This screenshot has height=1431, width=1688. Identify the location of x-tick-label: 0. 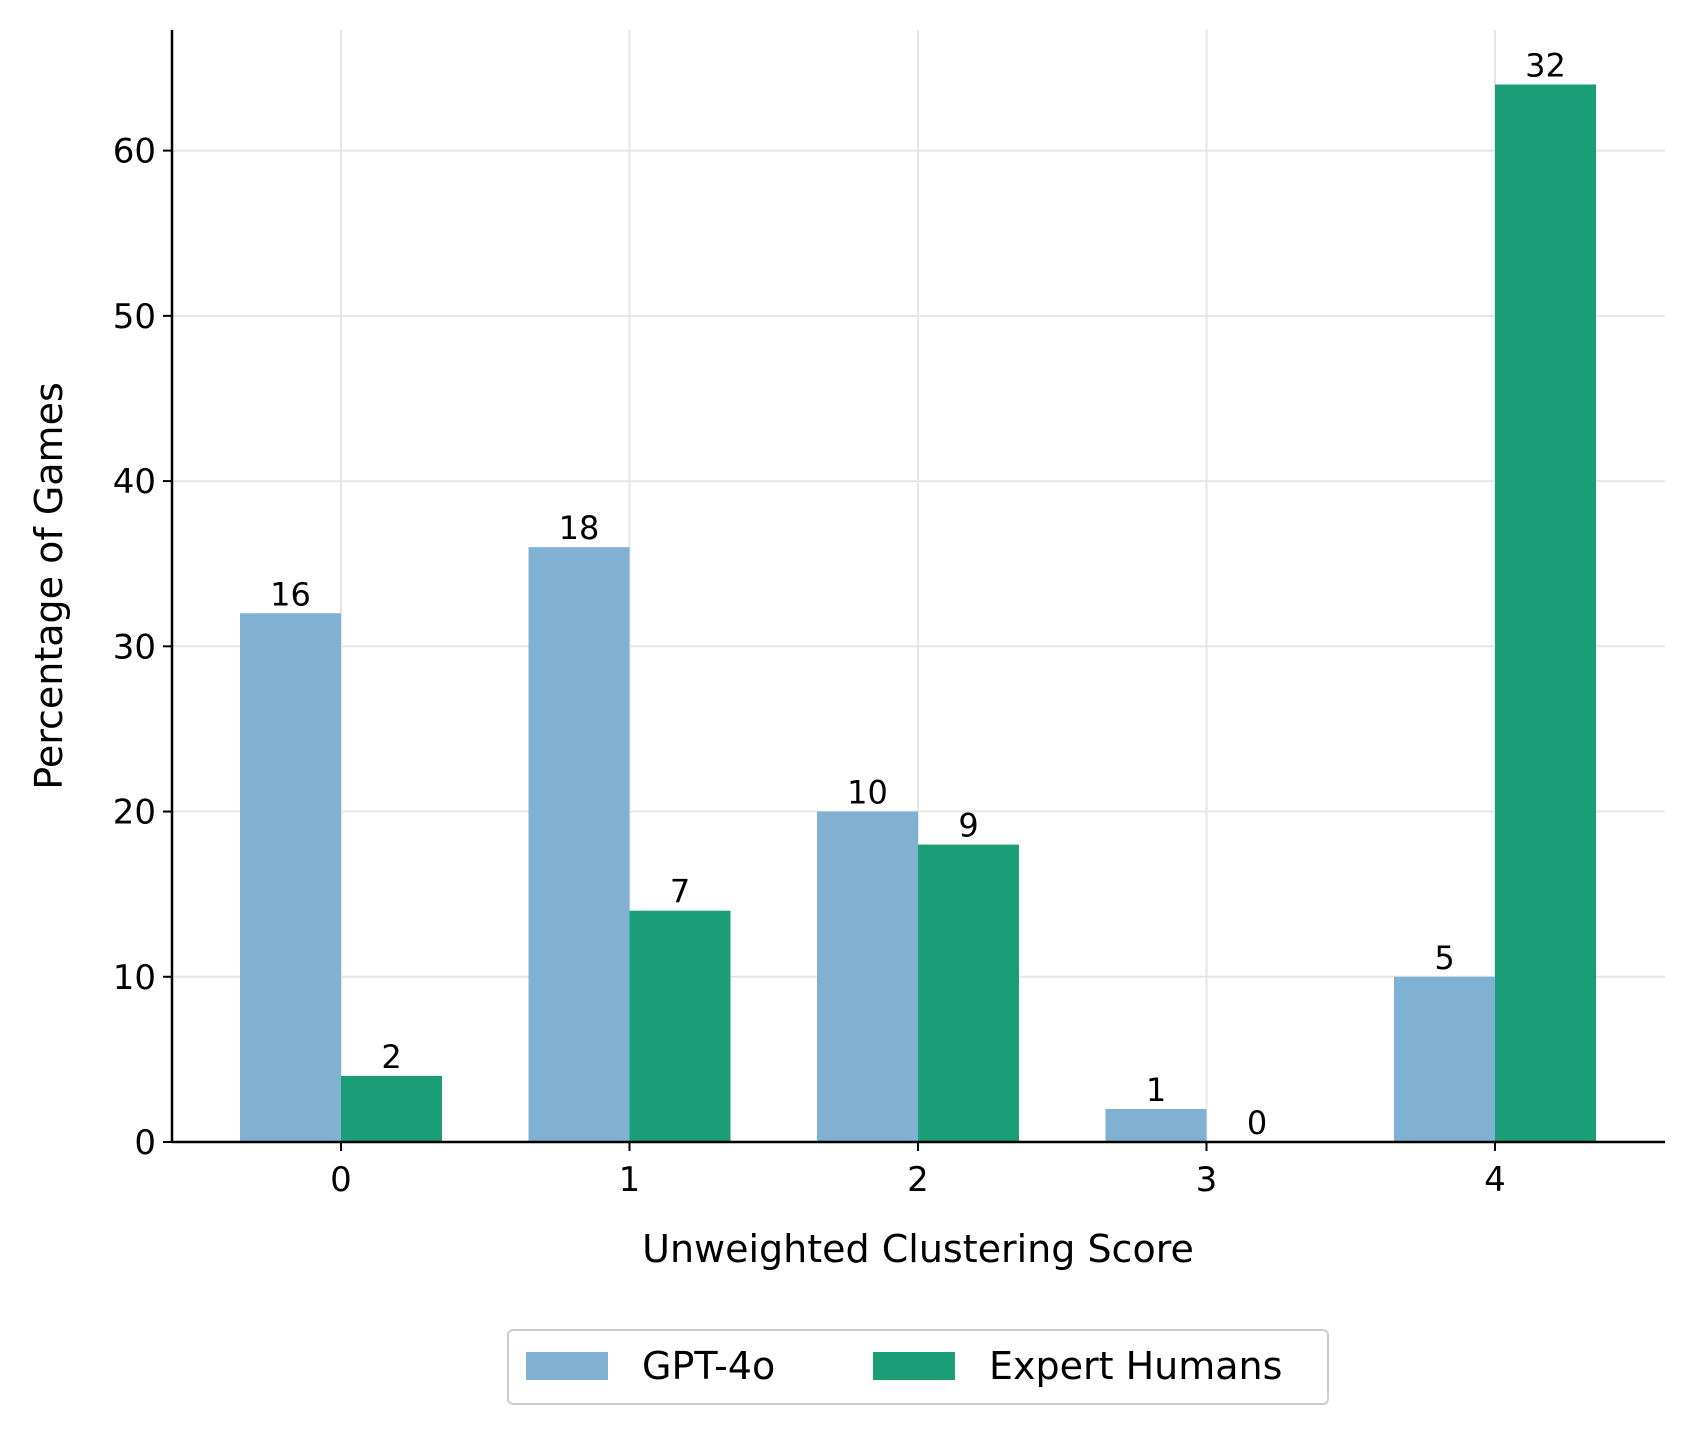
(341, 1180).